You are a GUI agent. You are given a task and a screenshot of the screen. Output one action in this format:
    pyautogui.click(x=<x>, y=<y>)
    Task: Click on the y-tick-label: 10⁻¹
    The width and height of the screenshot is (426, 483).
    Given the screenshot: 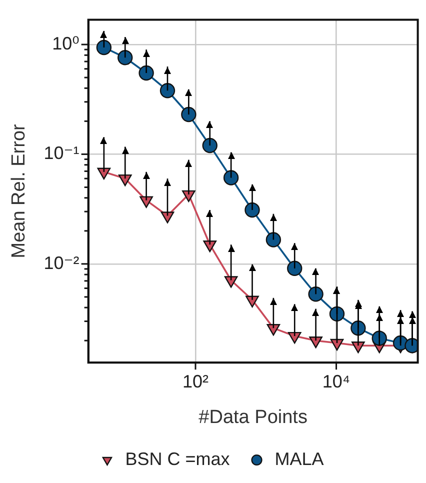 What is the action you would take?
    pyautogui.click(x=62, y=153)
    